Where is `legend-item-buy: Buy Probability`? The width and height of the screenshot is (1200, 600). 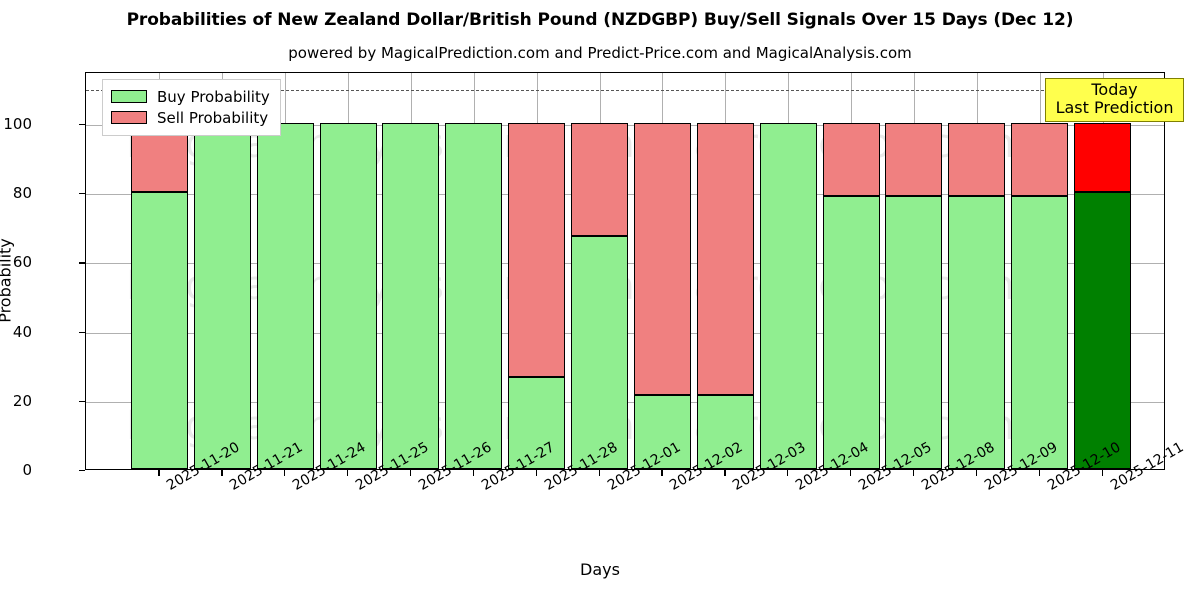 legend-item-buy: Buy Probability is located at coordinates (190, 96).